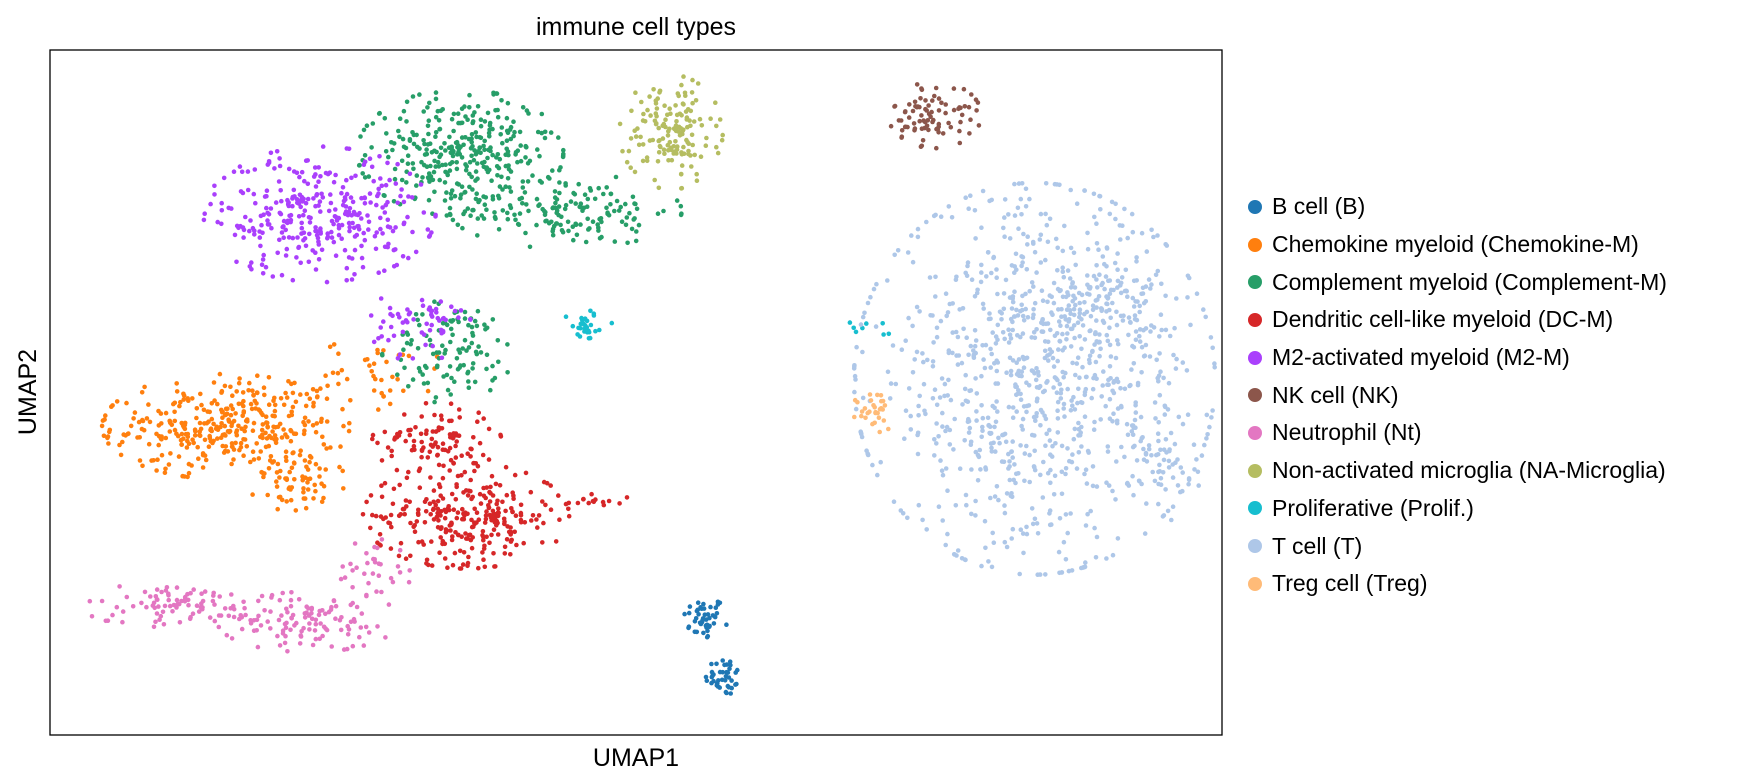 The width and height of the screenshot is (1757, 784). I want to click on legend-item: Neutrophil (Nt), so click(1457, 433).